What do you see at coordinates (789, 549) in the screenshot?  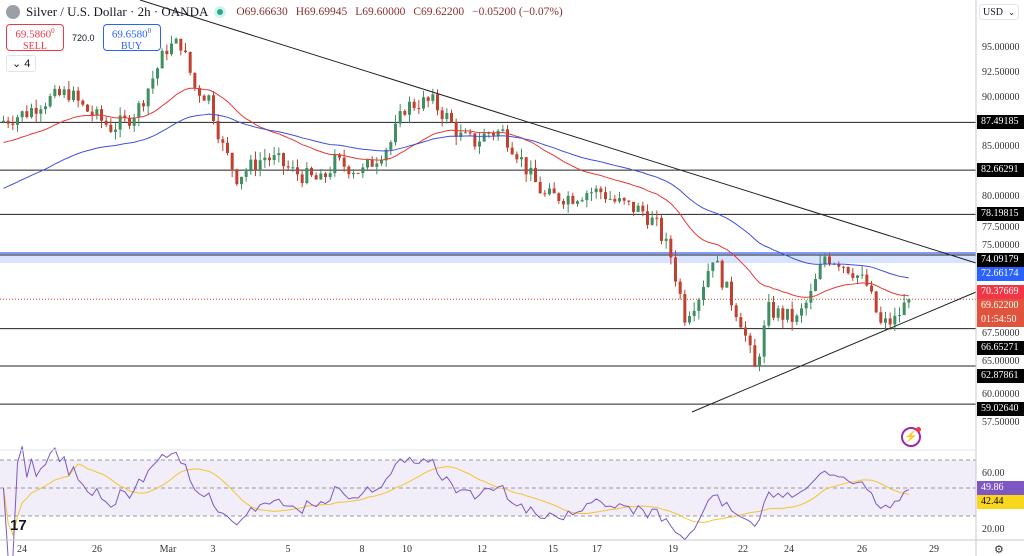 I see `time-tick: 24` at bounding box center [789, 549].